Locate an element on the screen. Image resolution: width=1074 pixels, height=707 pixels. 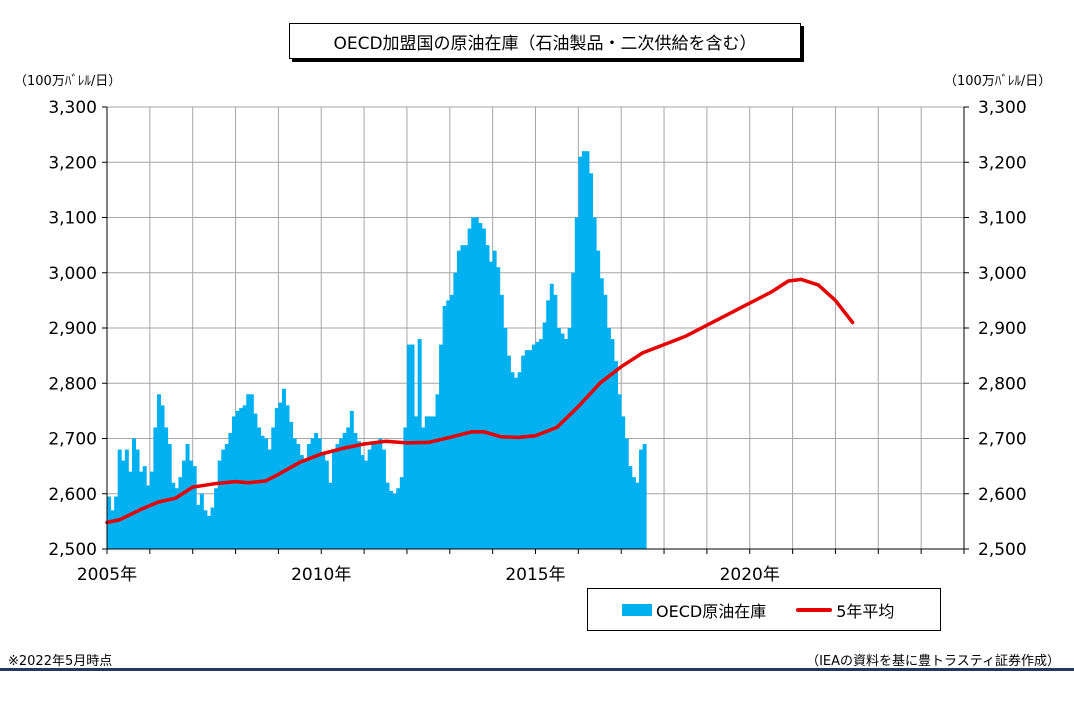
right-axis-unit: （100万ﾊﾞﾚﾙ/日） is located at coordinates (998, 81).